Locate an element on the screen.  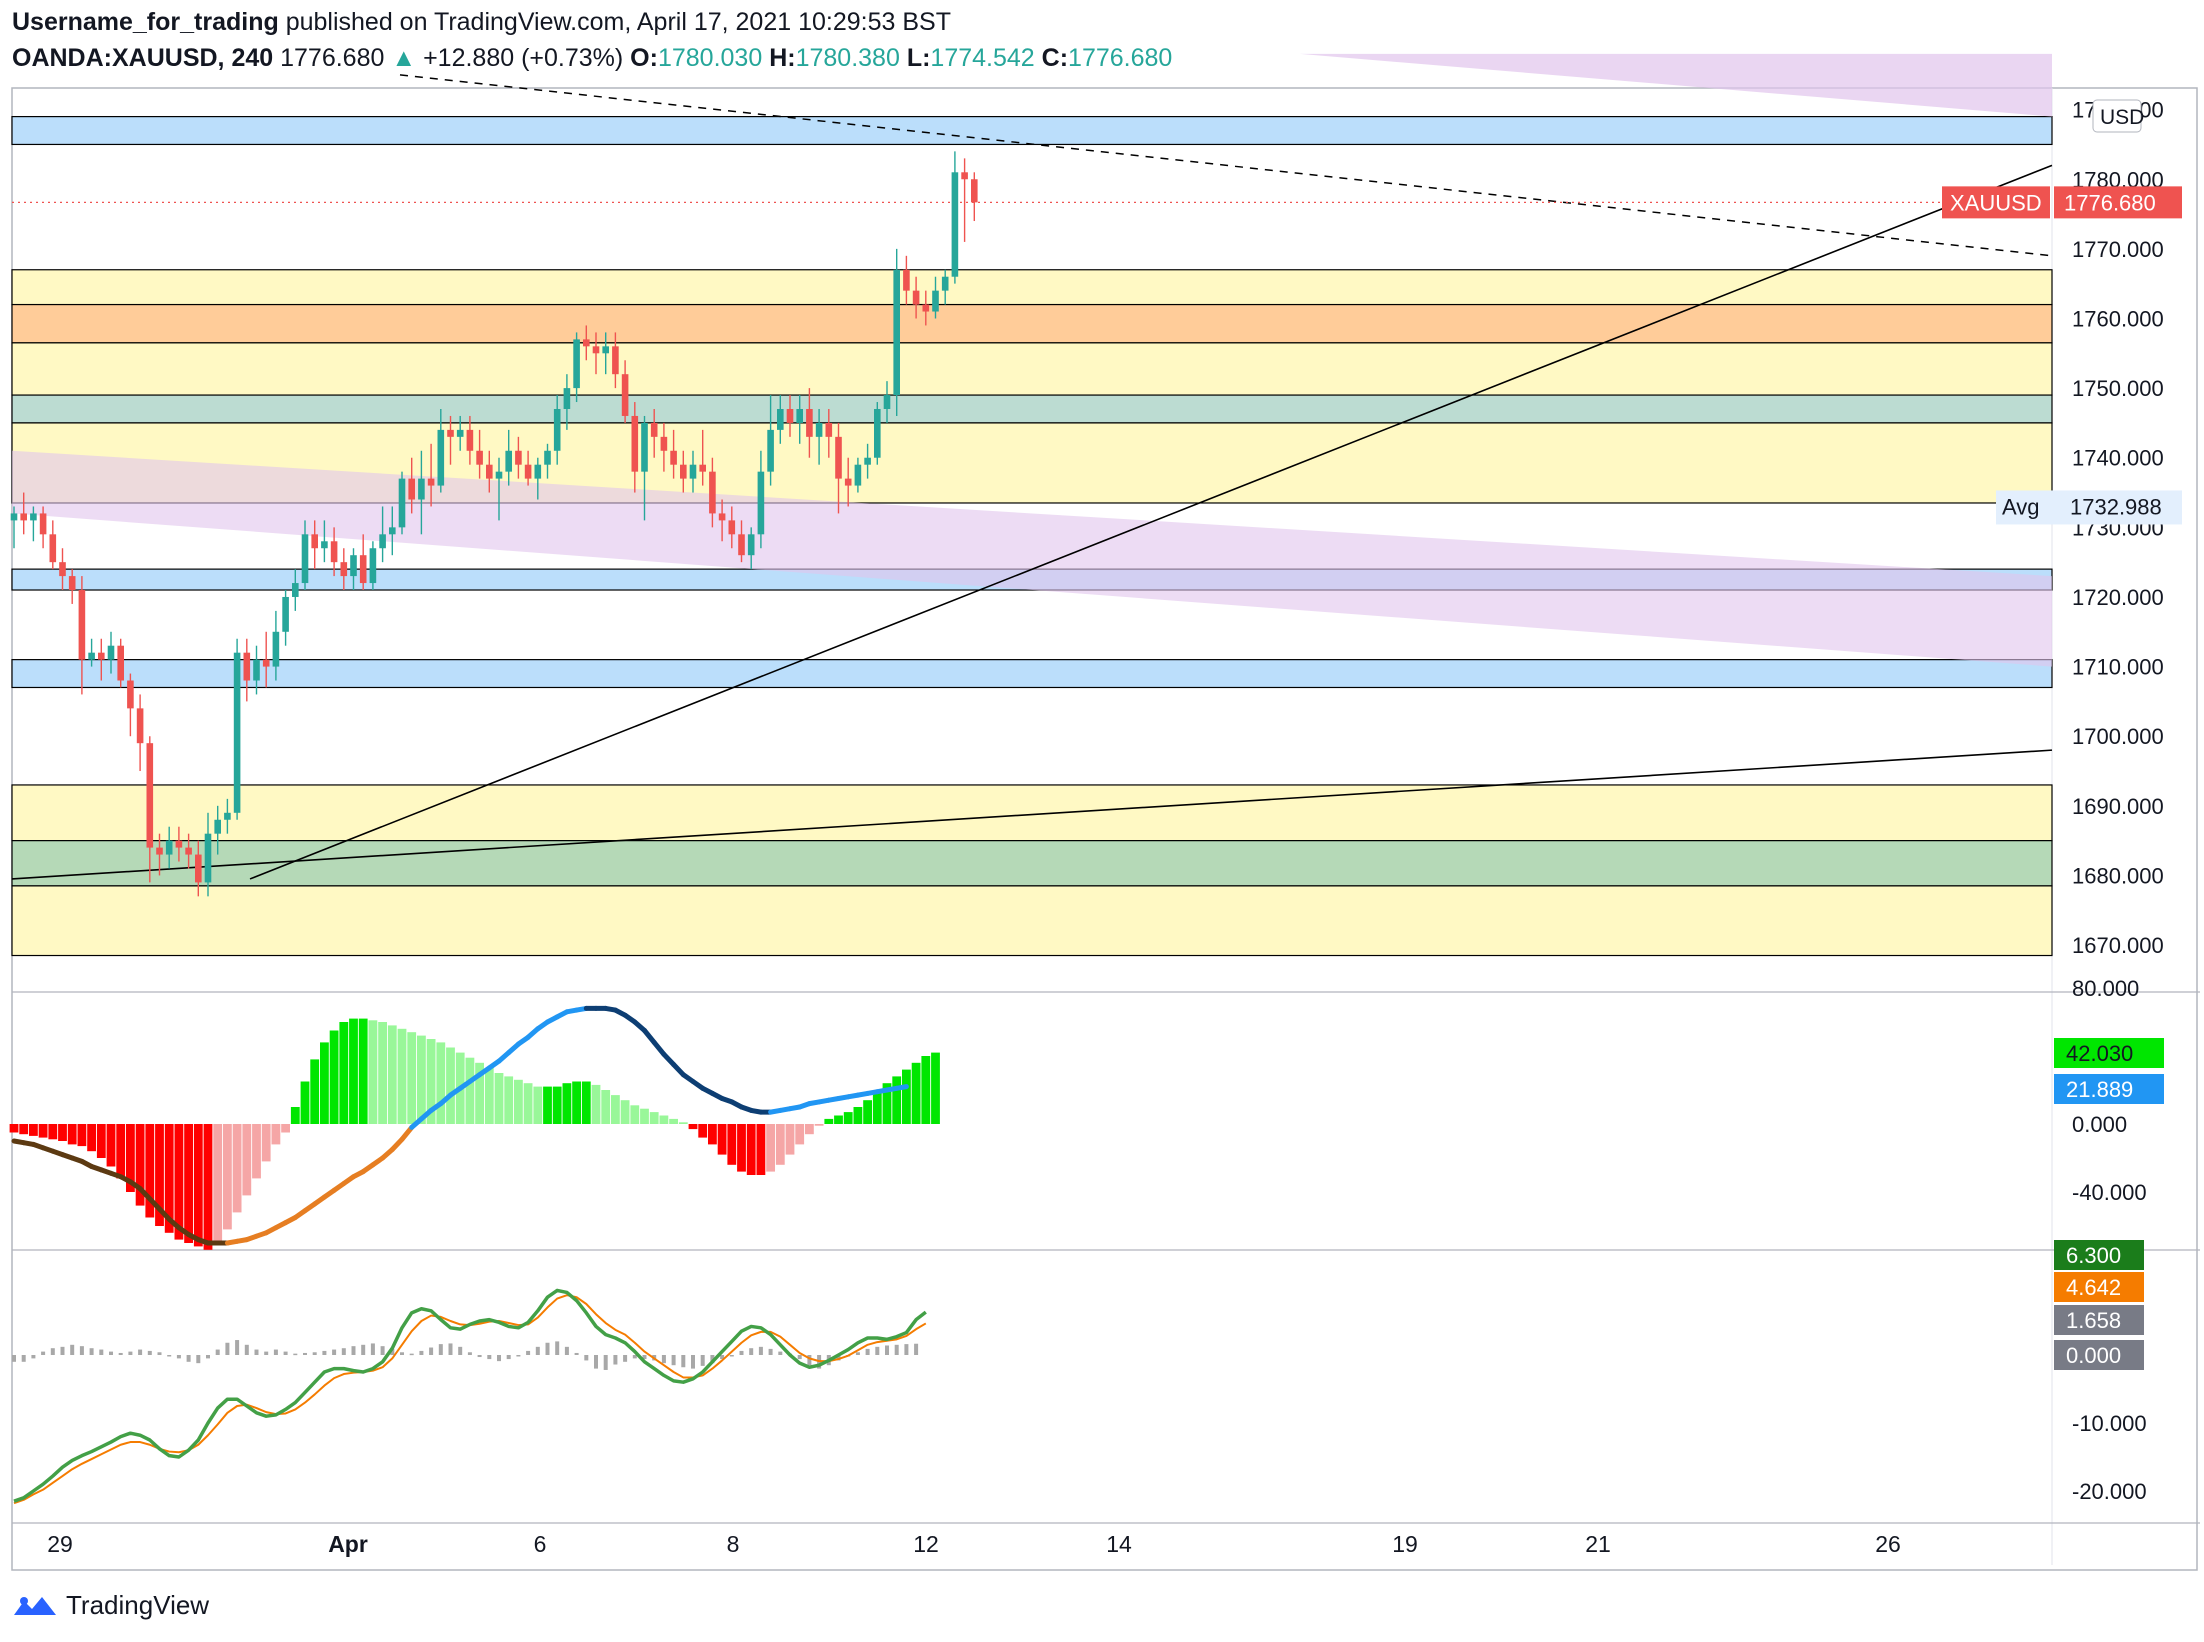
time-axis-tick: 26 is located at coordinates (1888, 1544).